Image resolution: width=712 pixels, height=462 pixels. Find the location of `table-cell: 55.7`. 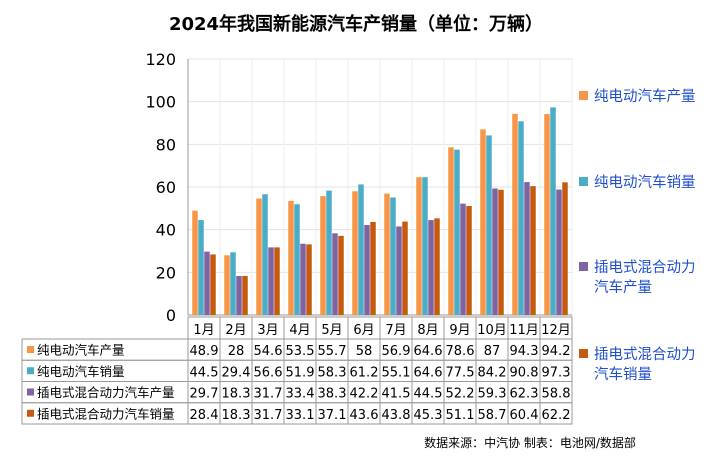

table-cell: 55.7 is located at coordinates (332, 351).